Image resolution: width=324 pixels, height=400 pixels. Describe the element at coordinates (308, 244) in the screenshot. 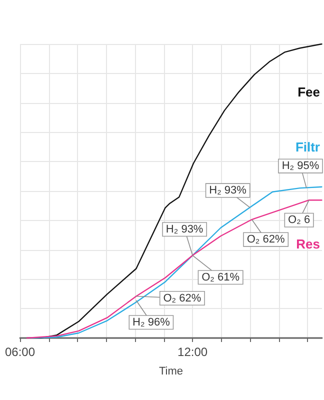

I see `text: Res` at that location.